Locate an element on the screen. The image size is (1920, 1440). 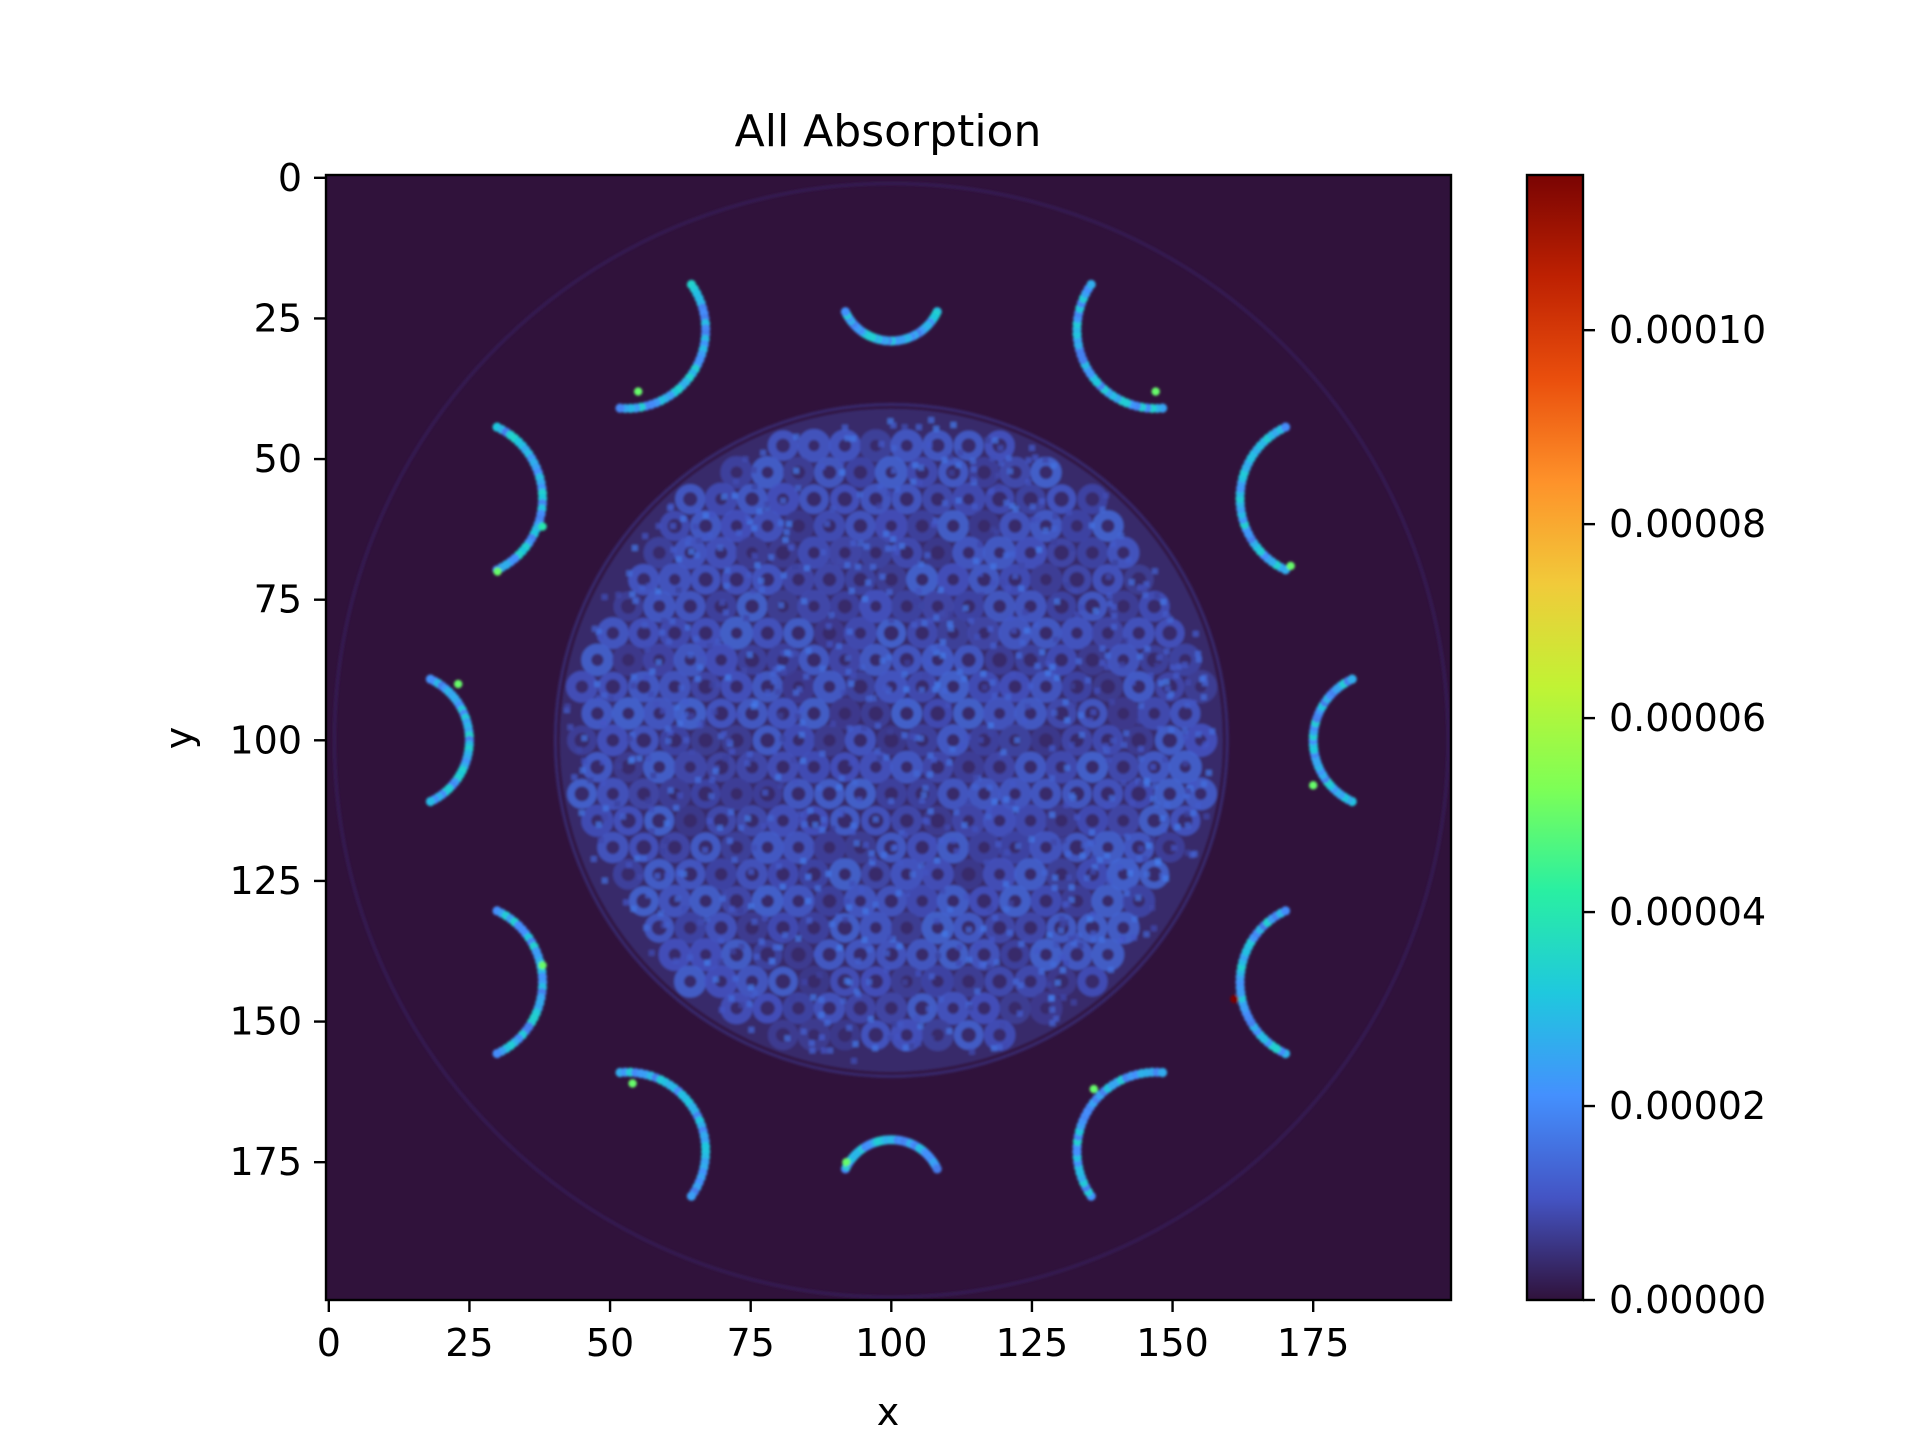
x-axis-label: x is located at coordinates (888, 1412).